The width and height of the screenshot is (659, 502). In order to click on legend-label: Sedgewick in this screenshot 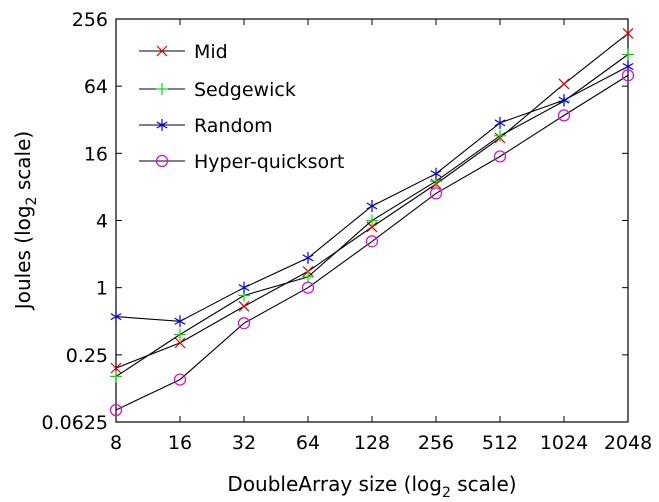, I will do `click(245, 90)`.